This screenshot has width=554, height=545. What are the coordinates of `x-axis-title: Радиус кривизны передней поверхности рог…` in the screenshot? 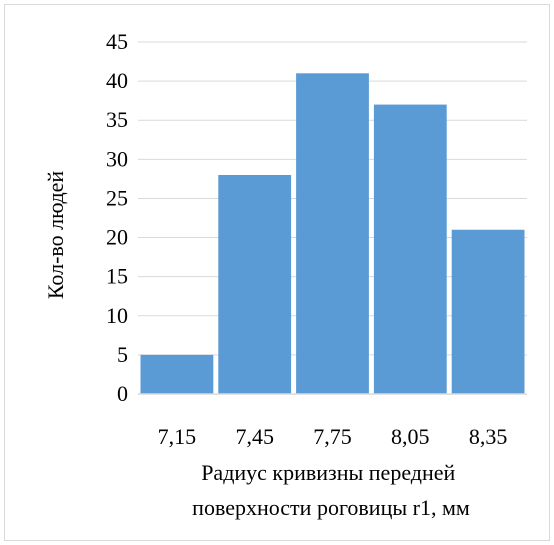 It's located at (331, 490).